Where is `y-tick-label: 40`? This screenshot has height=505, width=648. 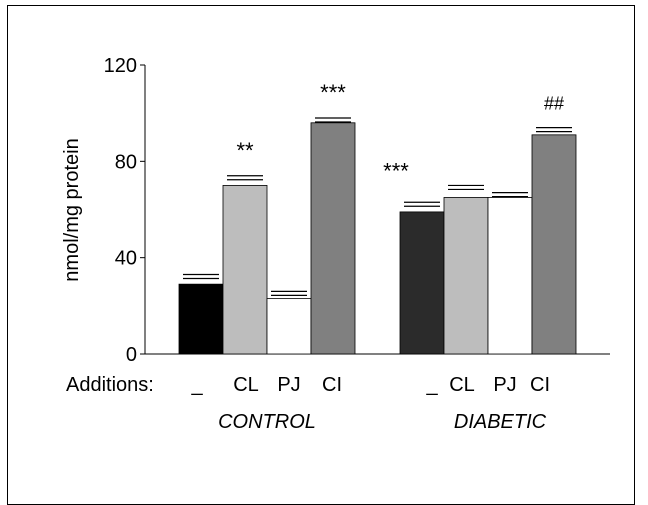 y-tick-label: 40 is located at coordinates (126, 259).